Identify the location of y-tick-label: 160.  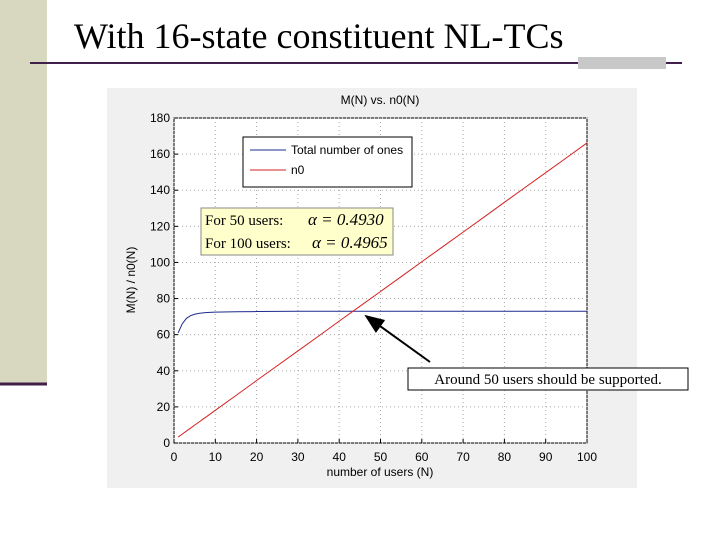
(160, 154).